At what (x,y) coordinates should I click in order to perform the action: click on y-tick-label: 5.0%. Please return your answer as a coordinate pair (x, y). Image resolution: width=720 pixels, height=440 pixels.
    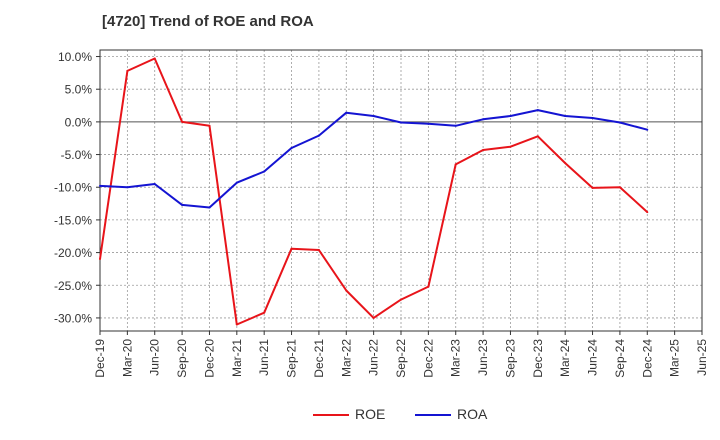
    Looking at the image, I should click on (79, 90).